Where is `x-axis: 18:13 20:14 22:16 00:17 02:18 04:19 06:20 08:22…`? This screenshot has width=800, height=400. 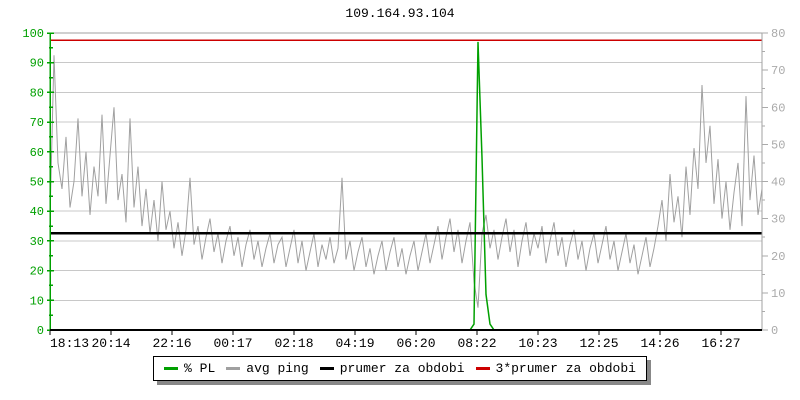 x-axis: 18:13 20:14 22:16 00:17 02:18 04:19 06:20 08:22… is located at coordinates (405, 339).